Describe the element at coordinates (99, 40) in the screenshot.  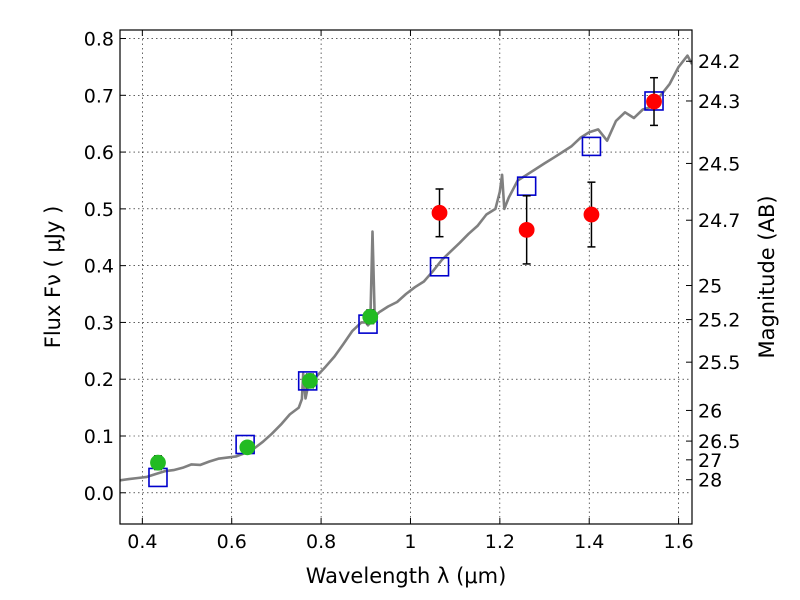
I see `y-tick-label: 0.8` at that location.